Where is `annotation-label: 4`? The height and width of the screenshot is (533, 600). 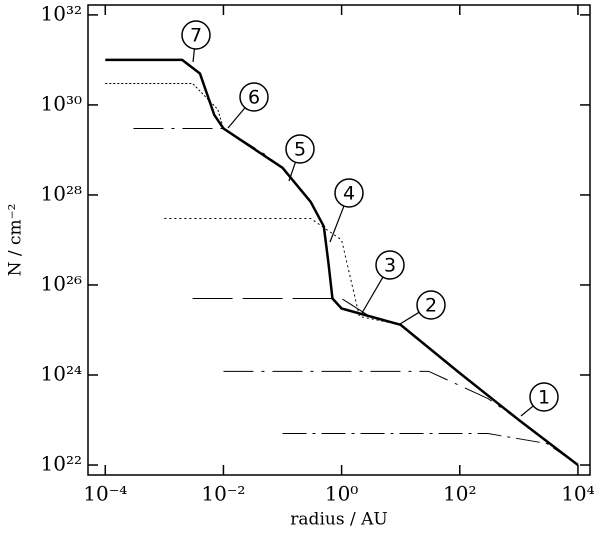 annotation-label: 4 is located at coordinates (349, 194).